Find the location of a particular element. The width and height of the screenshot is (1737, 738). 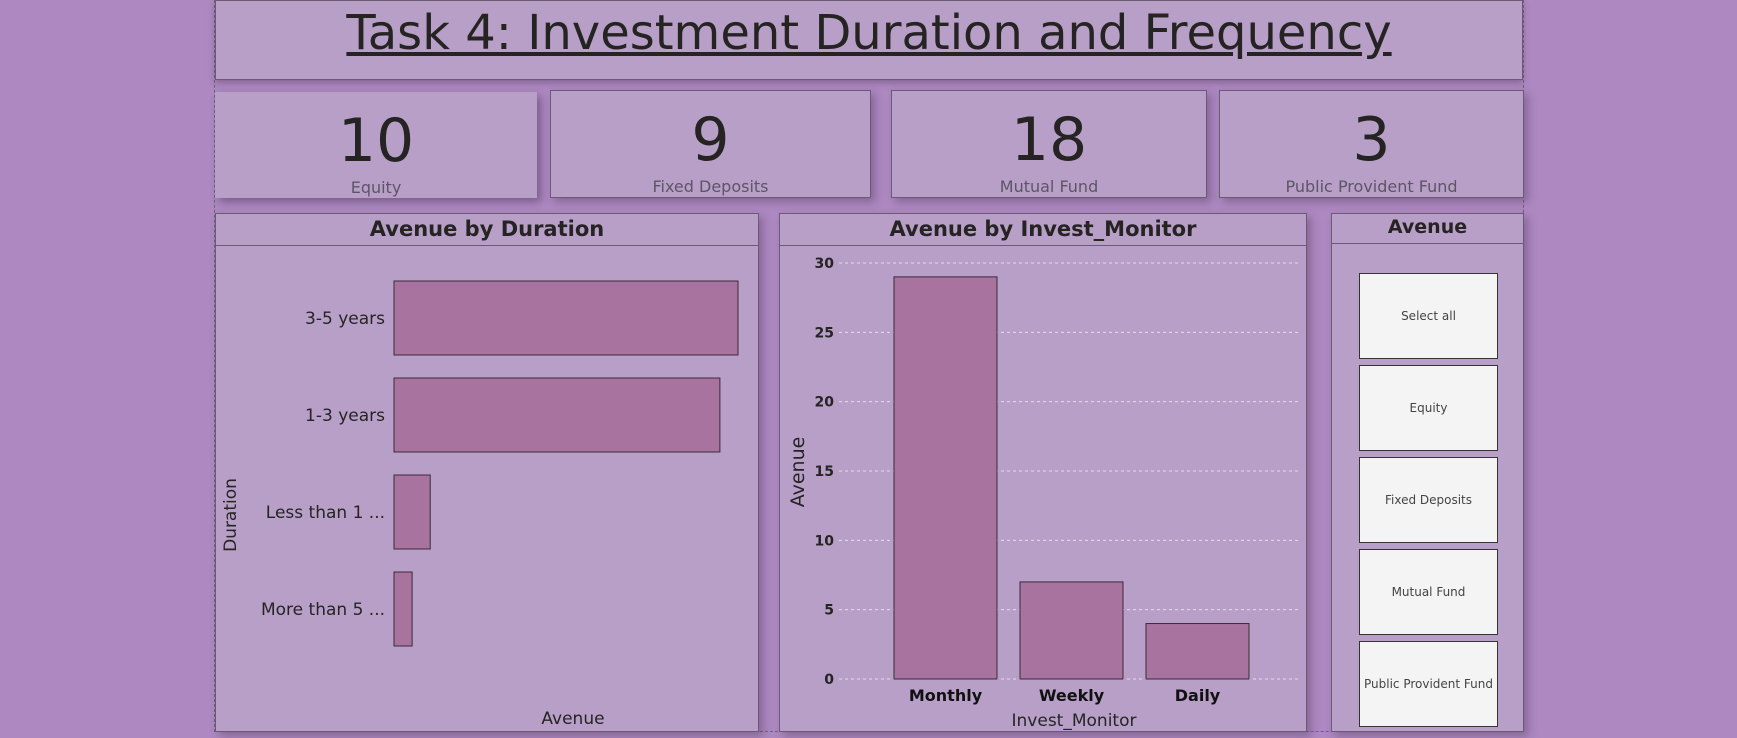

card-value: 9 is located at coordinates (710, 140).